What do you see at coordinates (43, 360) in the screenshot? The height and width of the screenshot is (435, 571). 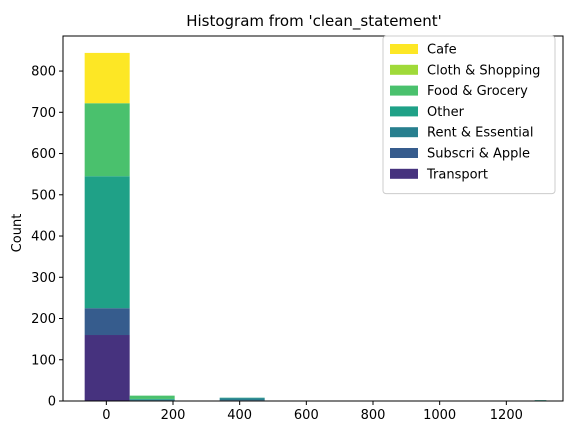 I see `y-tick-label: 100` at bounding box center [43, 360].